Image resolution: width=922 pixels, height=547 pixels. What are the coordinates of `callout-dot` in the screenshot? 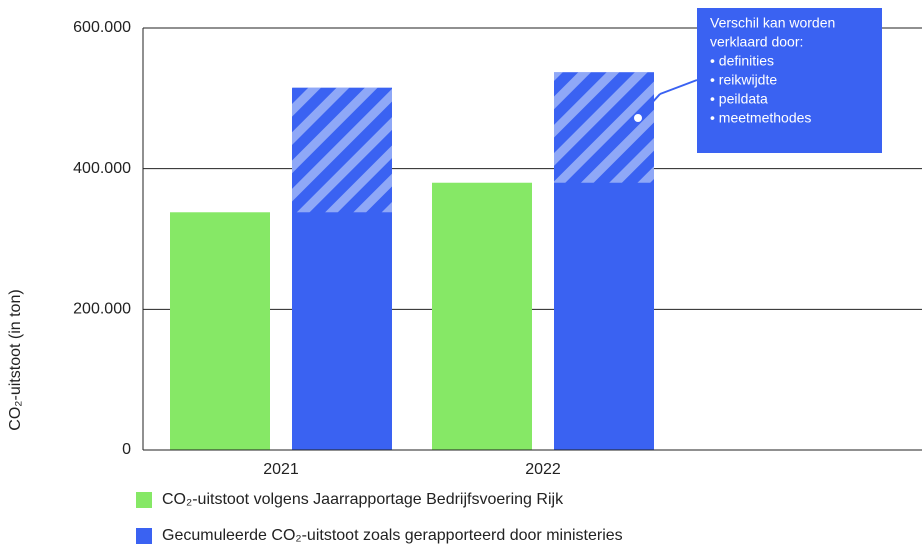 It's located at (638, 118).